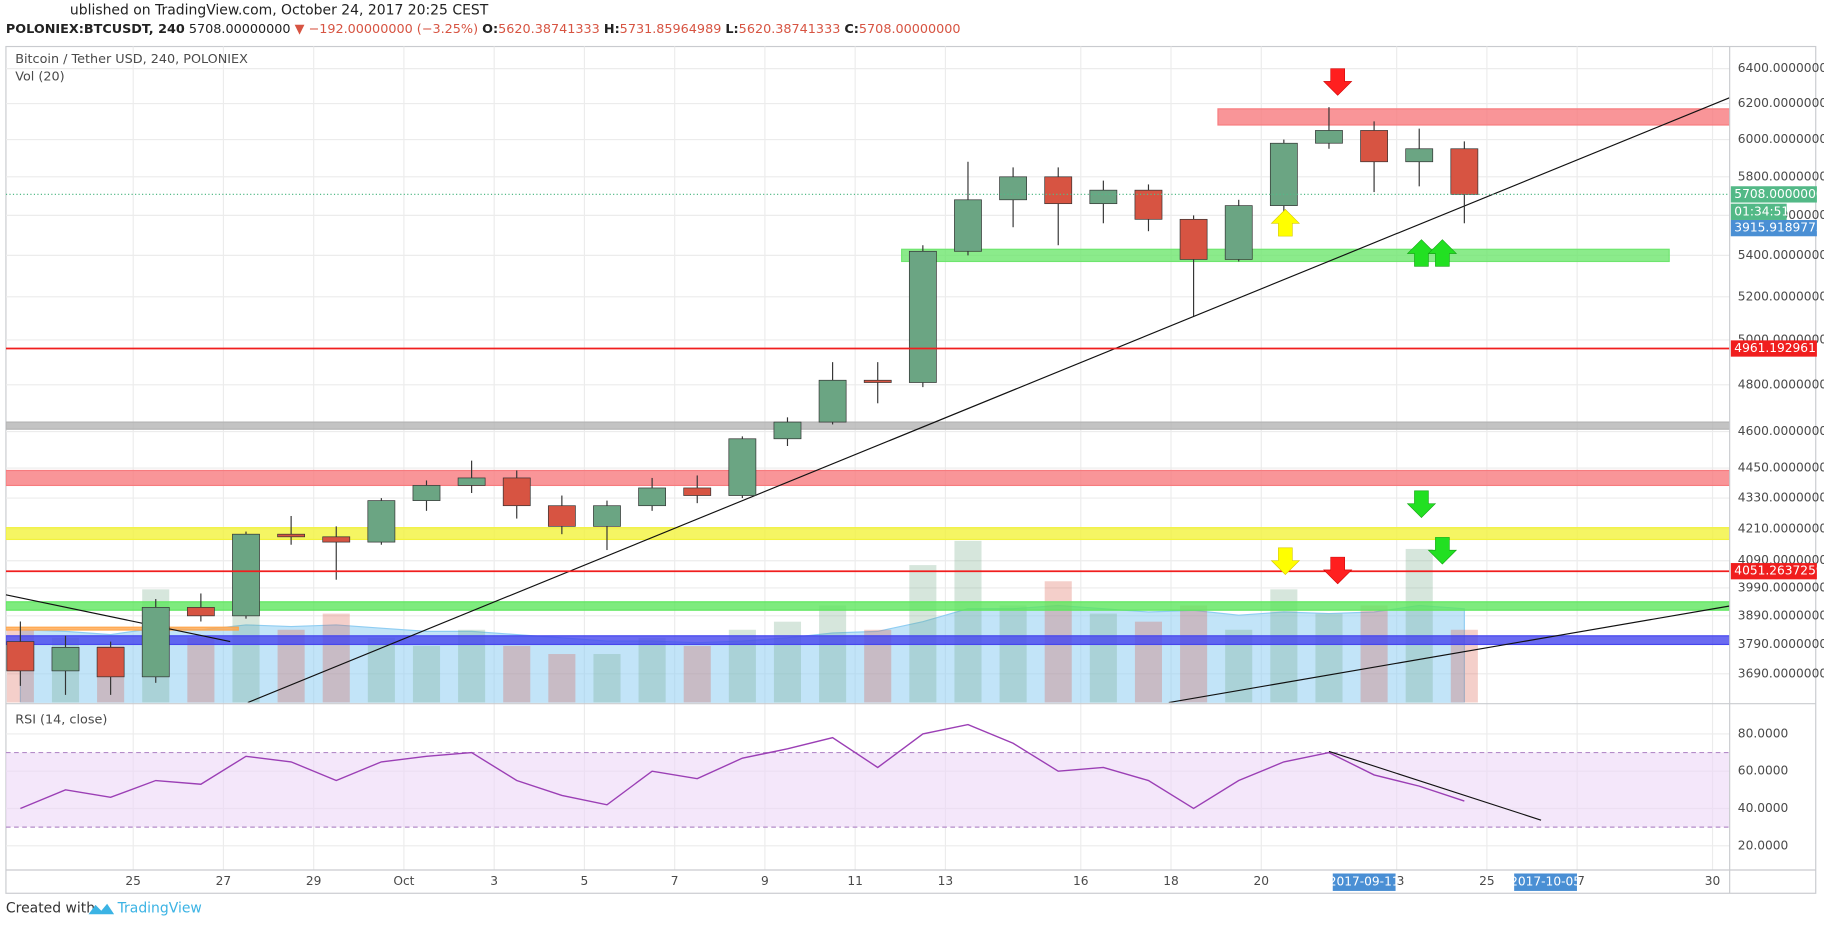 The width and height of the screenshot is (1824, 927). What do you see at coordinates (490, 29) in the screenshot?
I see `ohlc-label: O:` at bounding box center [490, 29].